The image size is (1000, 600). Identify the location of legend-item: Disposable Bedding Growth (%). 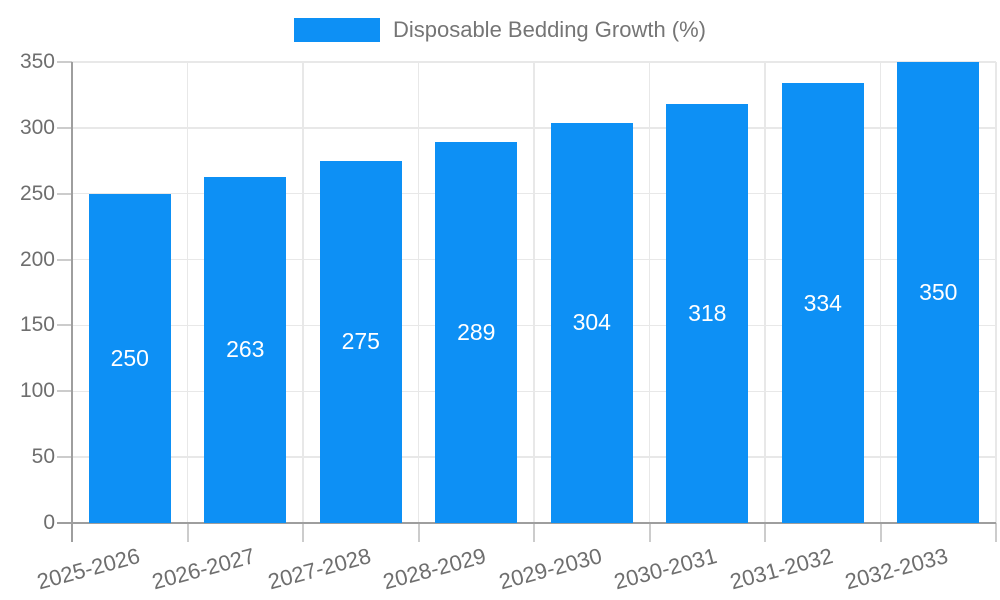
(500, 30).